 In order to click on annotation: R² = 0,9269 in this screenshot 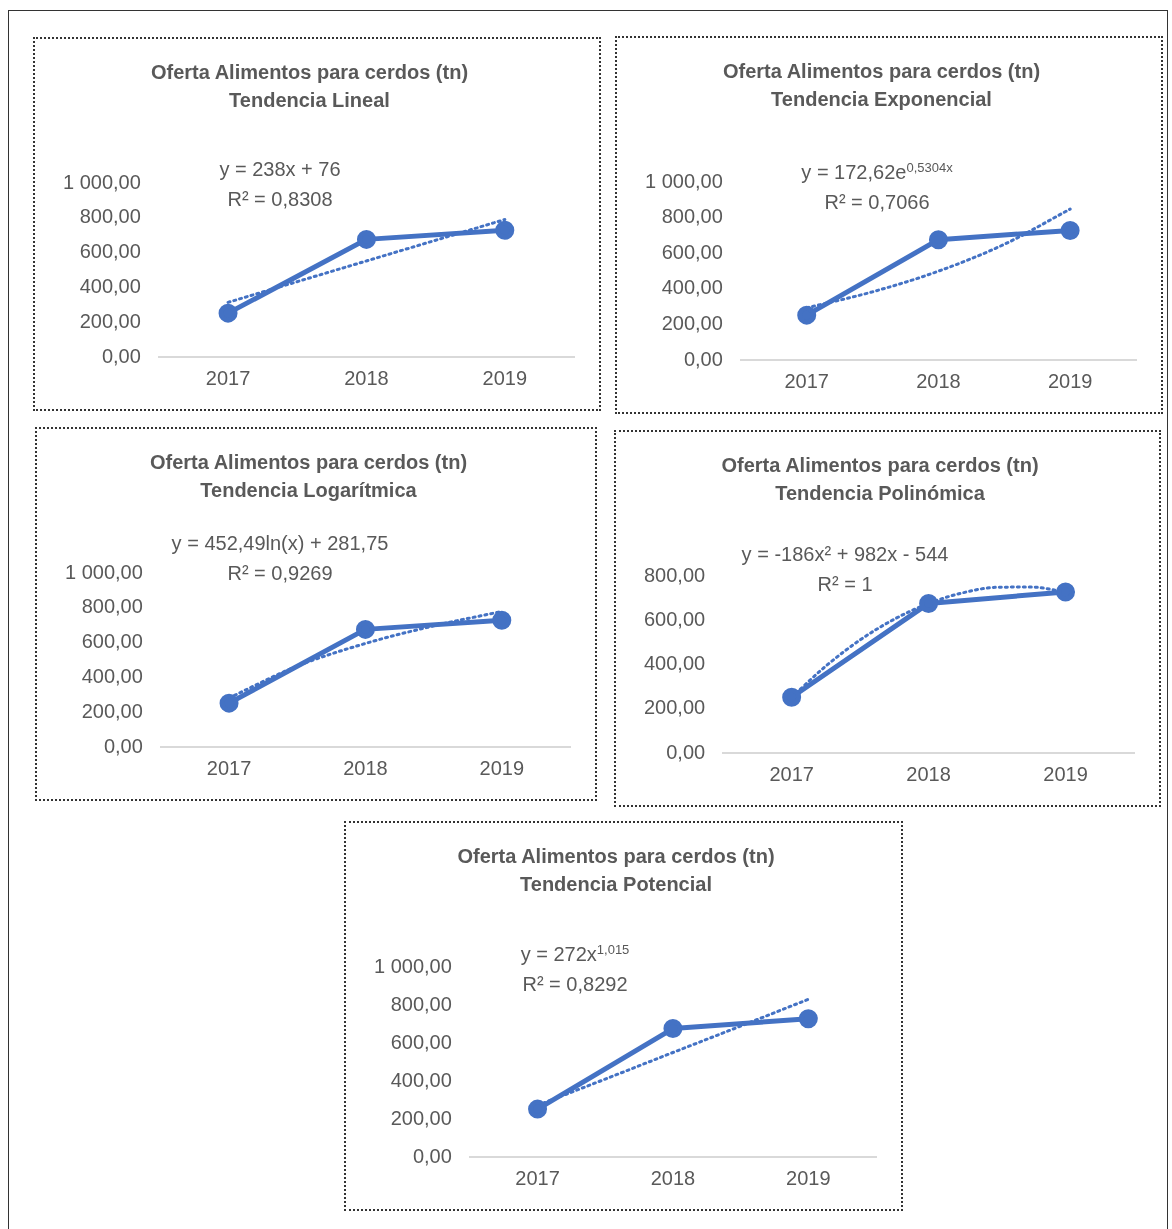, I will do `click(280, 573)`.